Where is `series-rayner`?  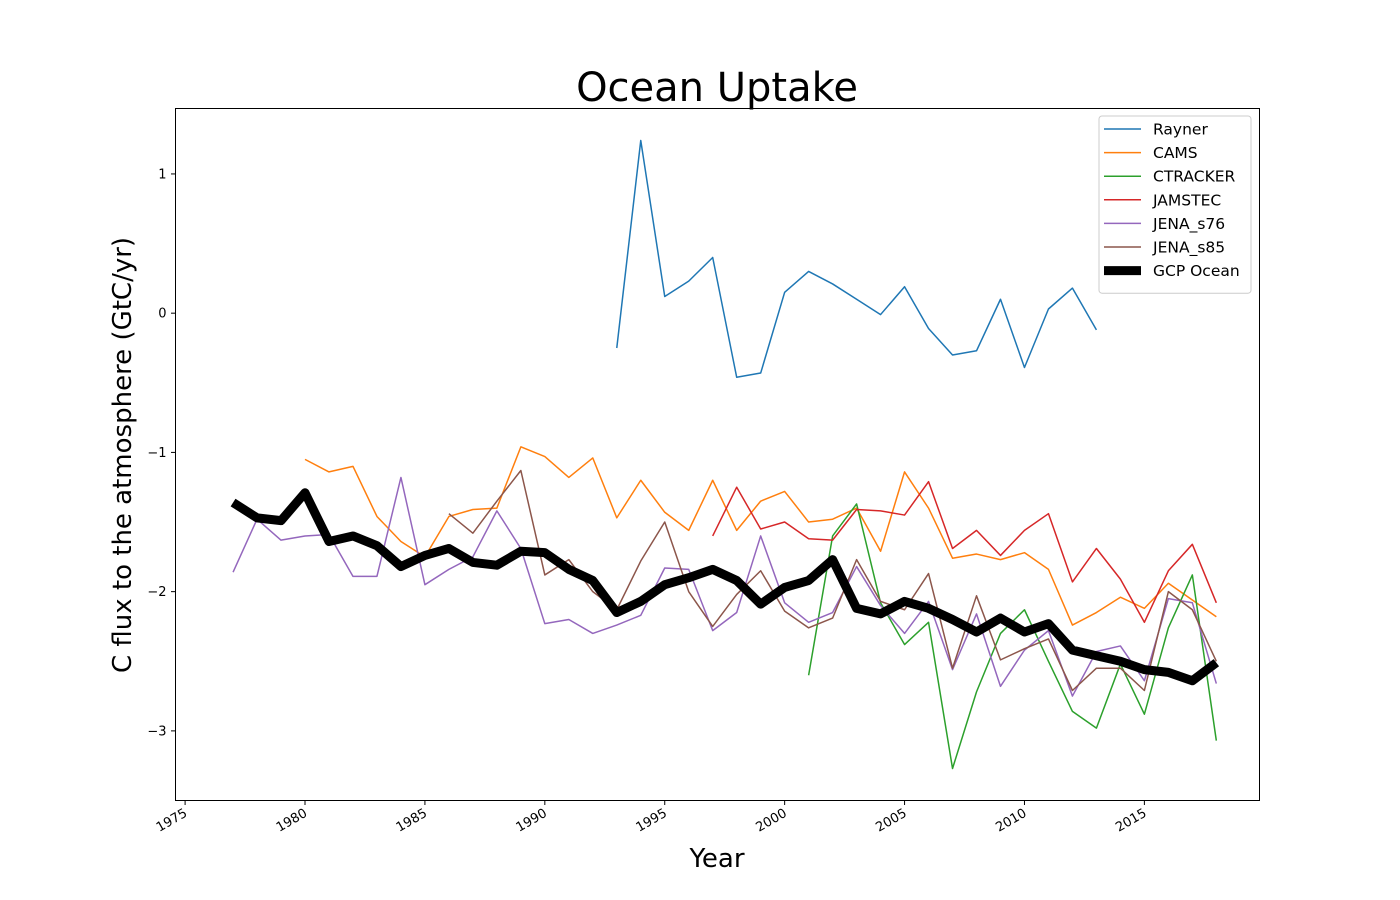 series-rayner is located at coordinates (857, 258).